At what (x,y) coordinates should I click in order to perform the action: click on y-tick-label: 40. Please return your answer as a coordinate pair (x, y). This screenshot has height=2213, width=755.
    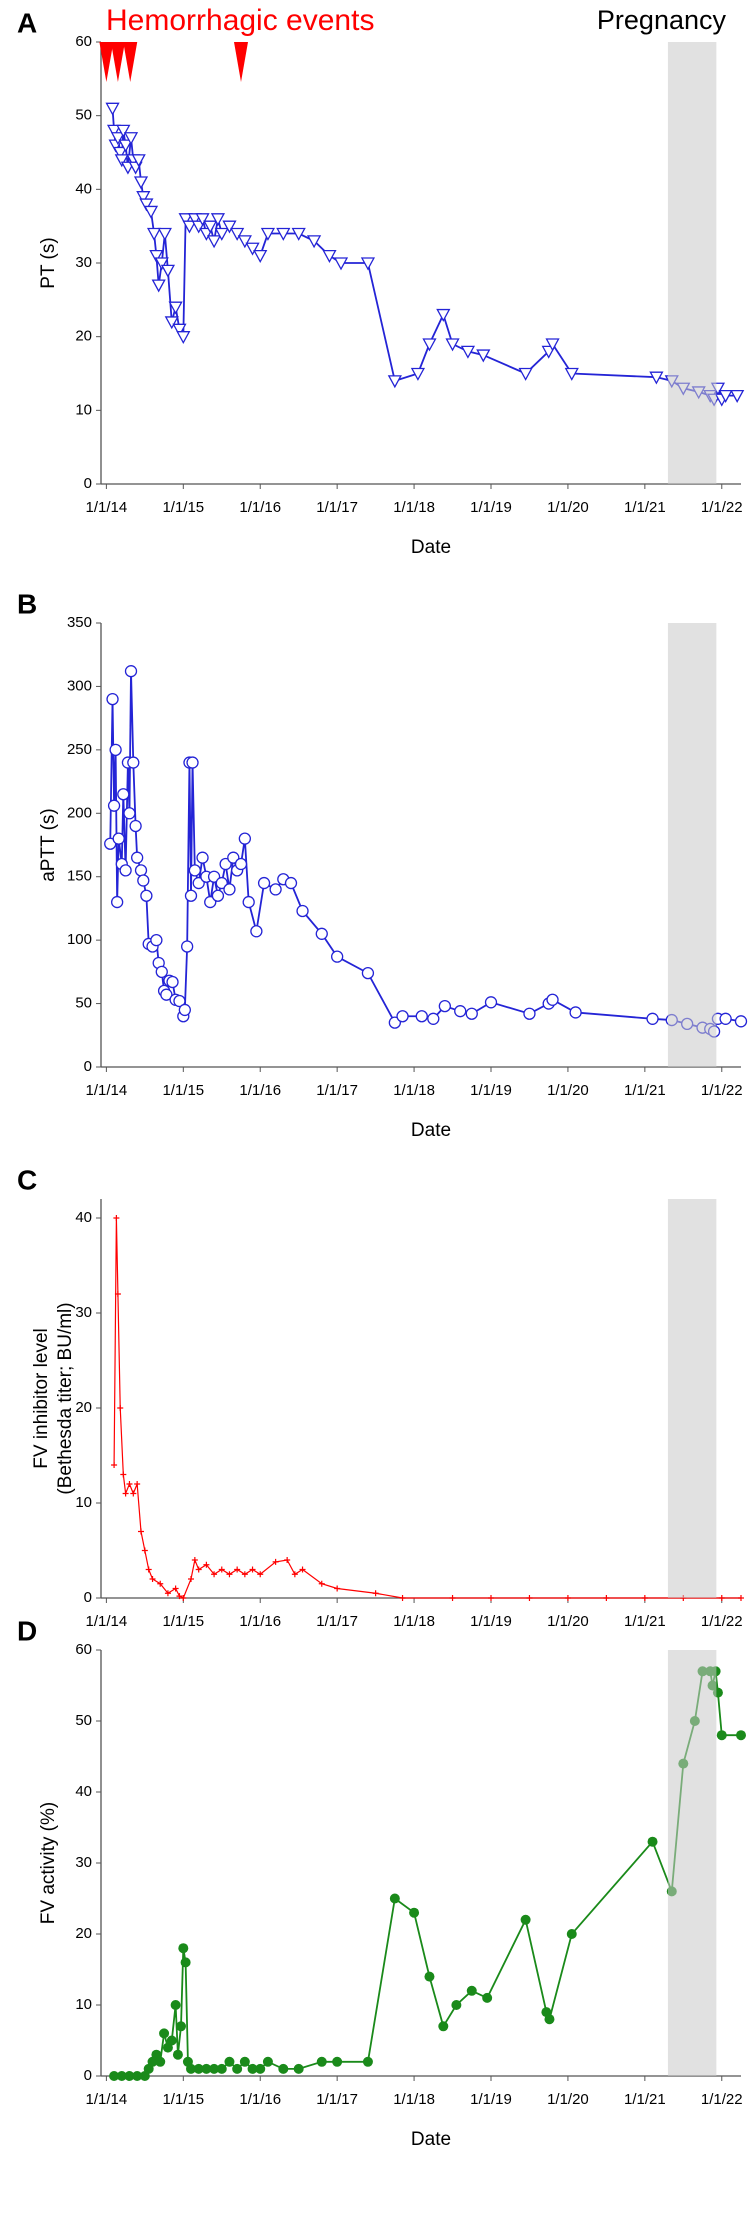
    Looking at the image, I should click on (83, 1791).